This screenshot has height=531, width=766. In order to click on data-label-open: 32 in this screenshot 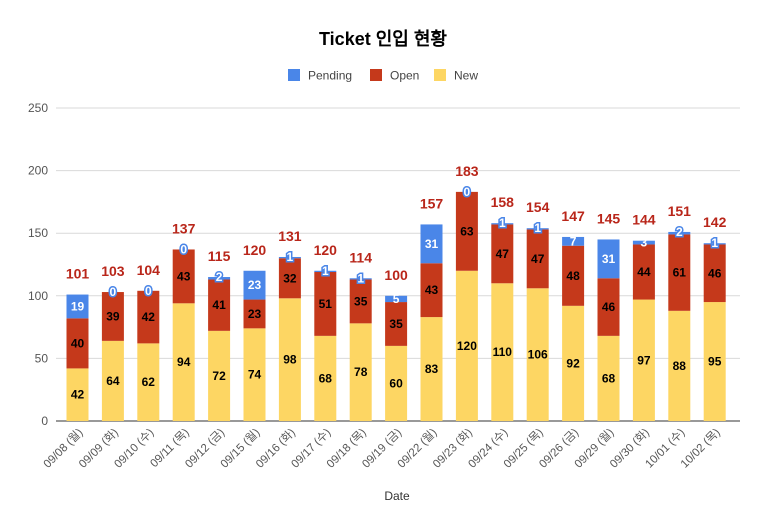, I will do `click(290, 278)`.